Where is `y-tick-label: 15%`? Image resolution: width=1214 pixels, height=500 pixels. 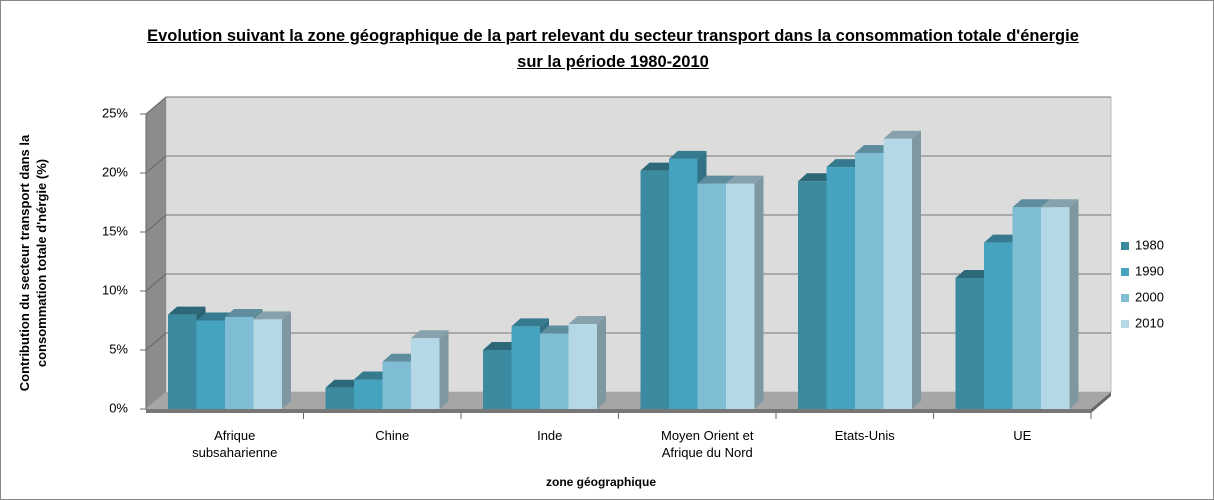 y-tick-label: 15% is located at coordinates (115, 230).